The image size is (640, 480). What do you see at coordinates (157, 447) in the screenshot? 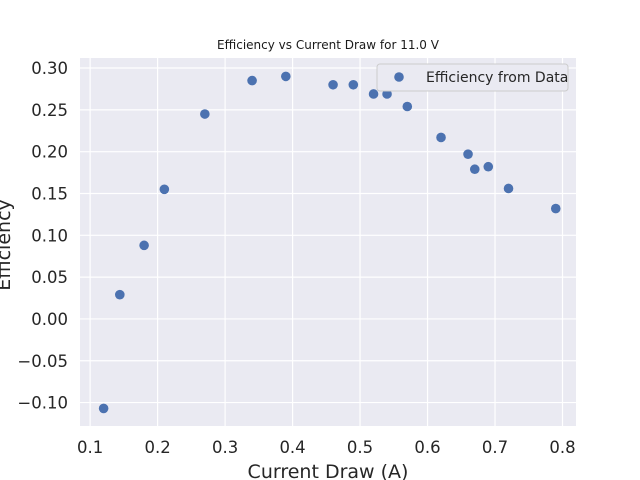
I see `x-tick-label: 0.2` at bounding box center [157, 447].